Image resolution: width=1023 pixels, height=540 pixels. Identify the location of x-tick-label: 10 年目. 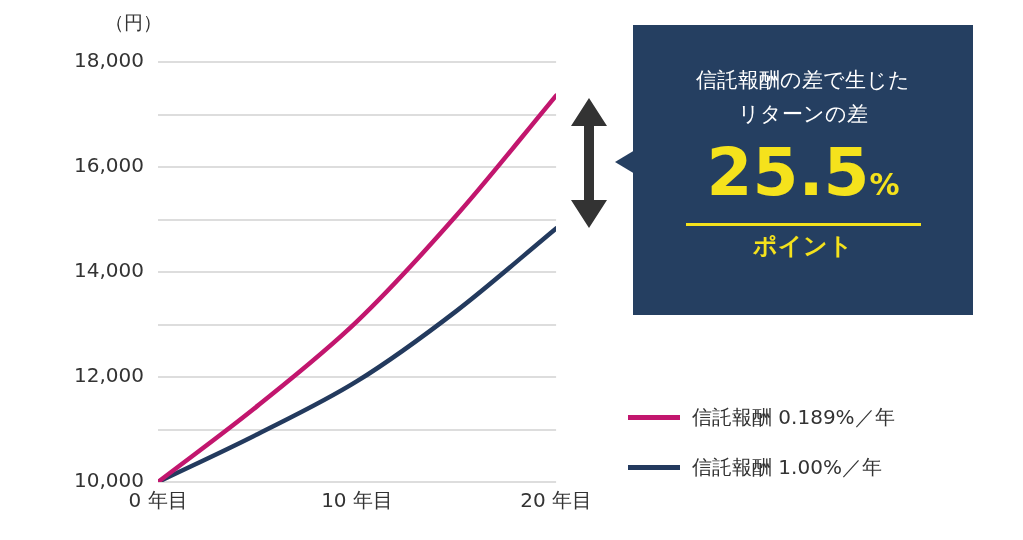
(357, 500).